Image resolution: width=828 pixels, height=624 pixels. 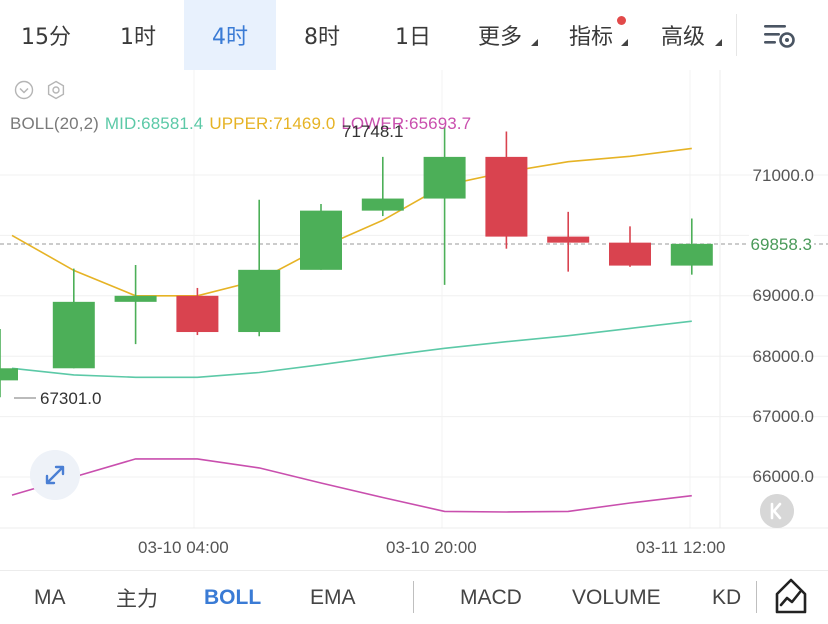 I want to click on tab-label: 4时, so click(x=230, y=37).